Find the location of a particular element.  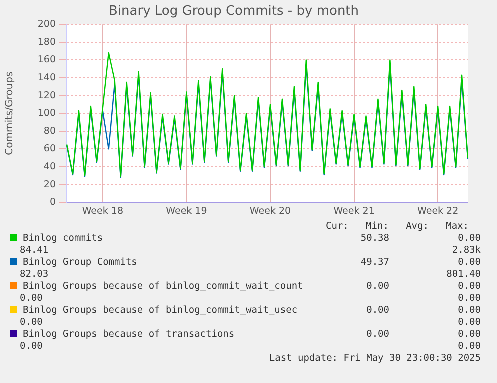

text: 801.40 is located at coordinates (463, 275).